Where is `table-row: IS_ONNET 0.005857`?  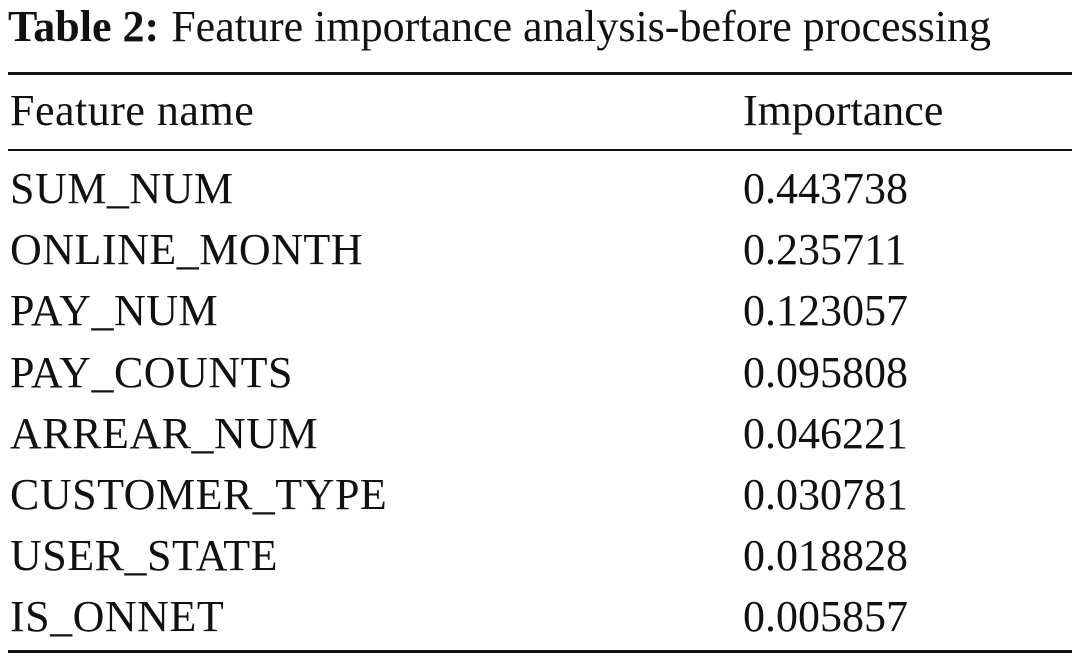 table-row: IS_ONNET 0.005857 is located at coordinates (541, 618).